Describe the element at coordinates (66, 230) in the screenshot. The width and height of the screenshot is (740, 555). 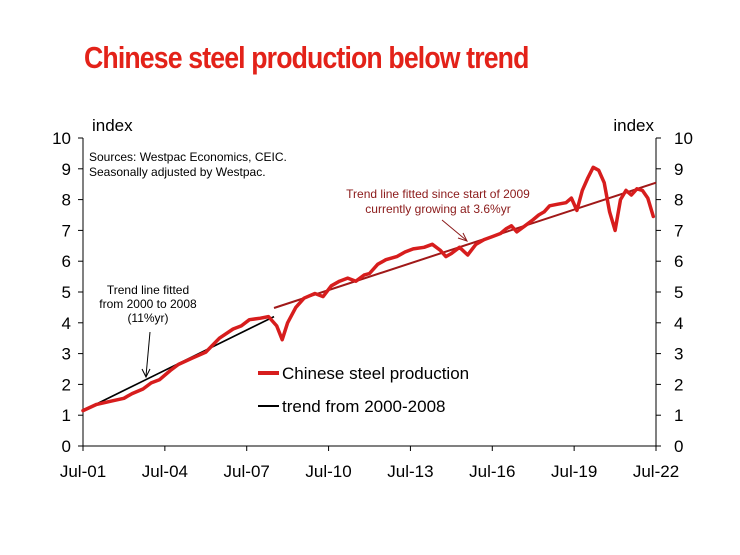
I see `y-tick-label-left: 7` at that location.